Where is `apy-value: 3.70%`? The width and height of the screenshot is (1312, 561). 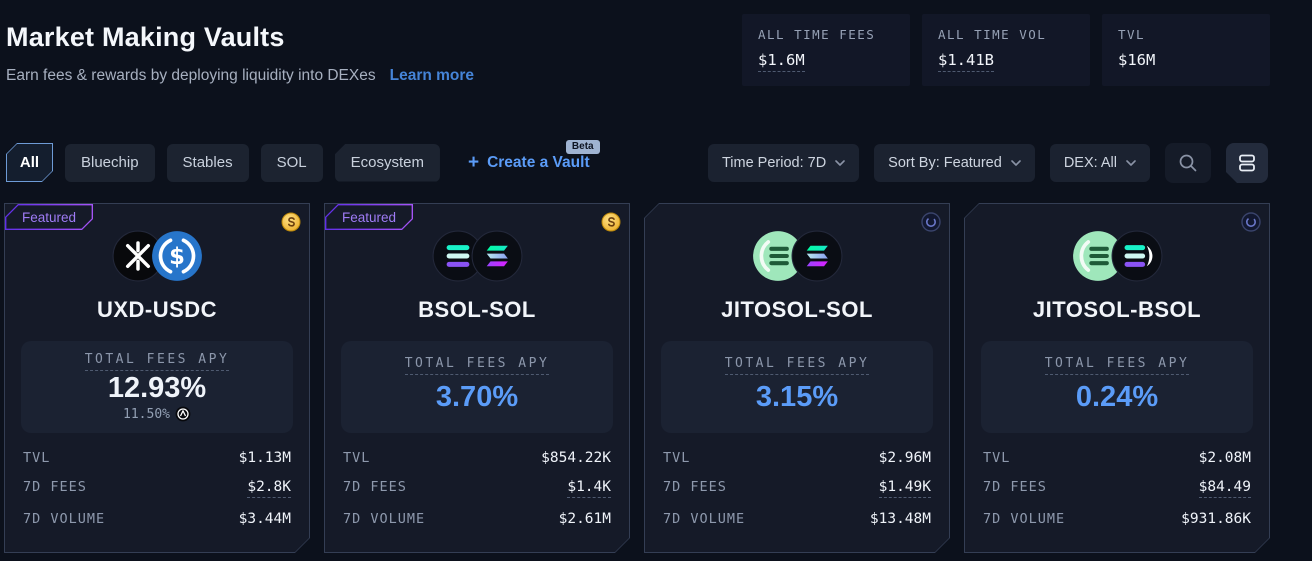 apy-value: 3.70% is located at coordinates (477, 397).